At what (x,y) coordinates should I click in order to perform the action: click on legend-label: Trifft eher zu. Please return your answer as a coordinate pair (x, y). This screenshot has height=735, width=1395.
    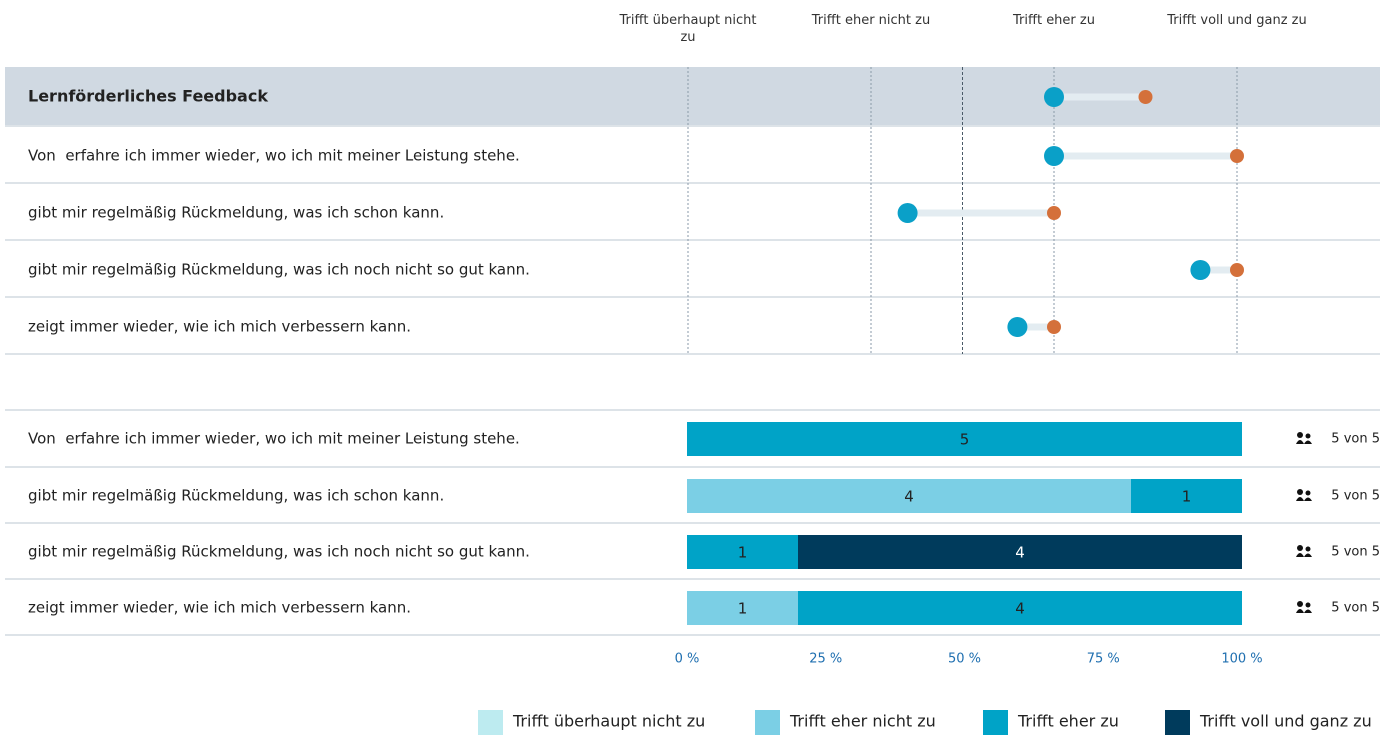
    Looking at the image, I should click on (1068, 721).